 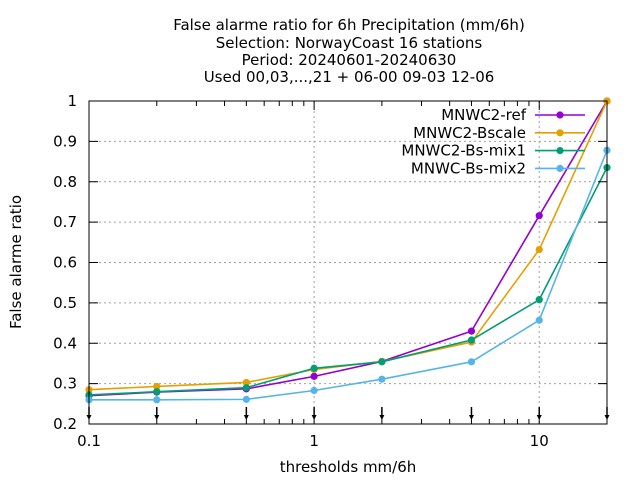 What do you see at coordinates (65, 424) in the screenshot?
I see `y-tick-label: 0.2` at bounding box center [65, 424].